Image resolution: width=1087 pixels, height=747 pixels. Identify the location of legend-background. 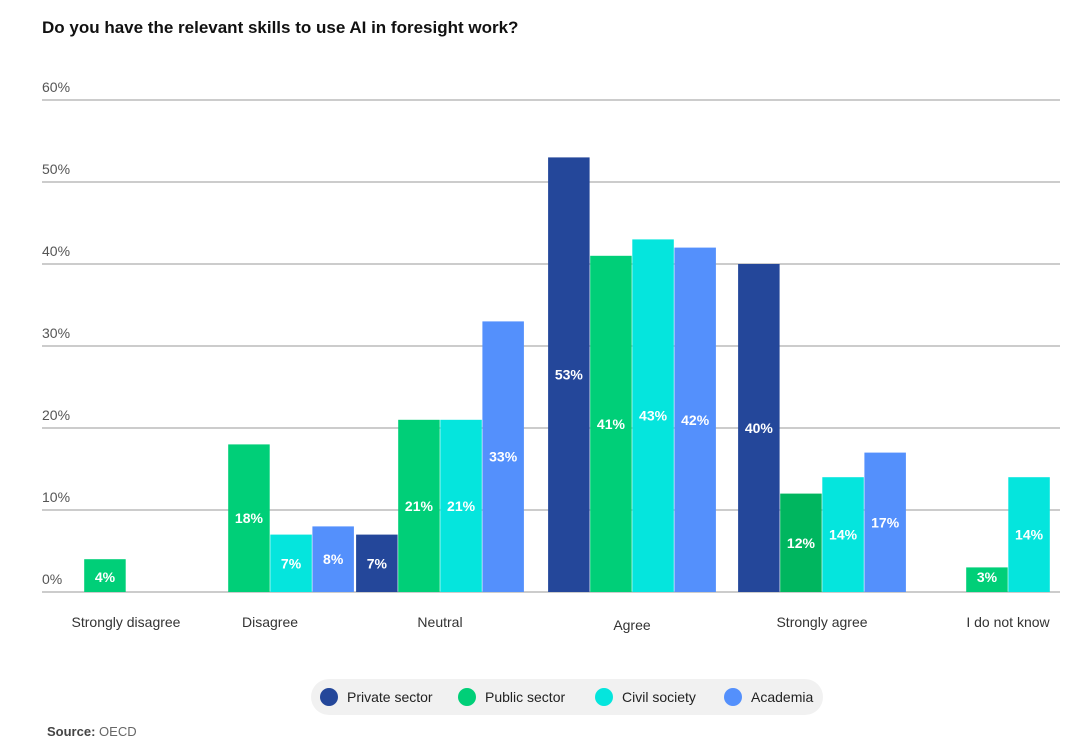
(567, 697).